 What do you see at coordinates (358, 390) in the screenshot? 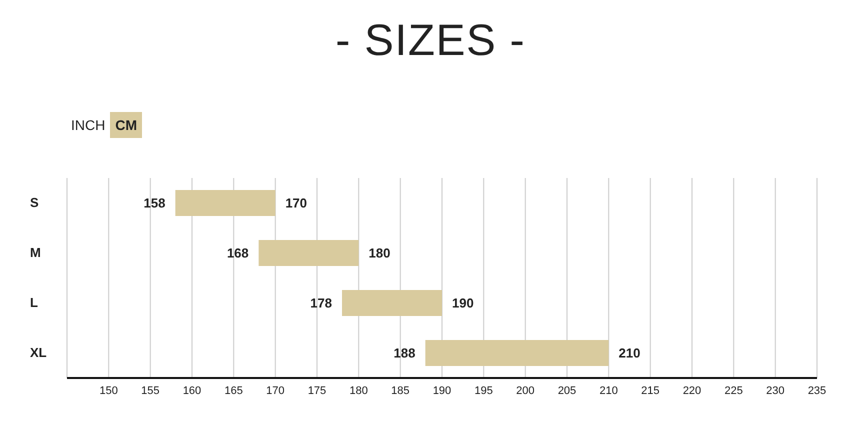
I see `x-tick-label: 180` at bounding box center [358, 390].